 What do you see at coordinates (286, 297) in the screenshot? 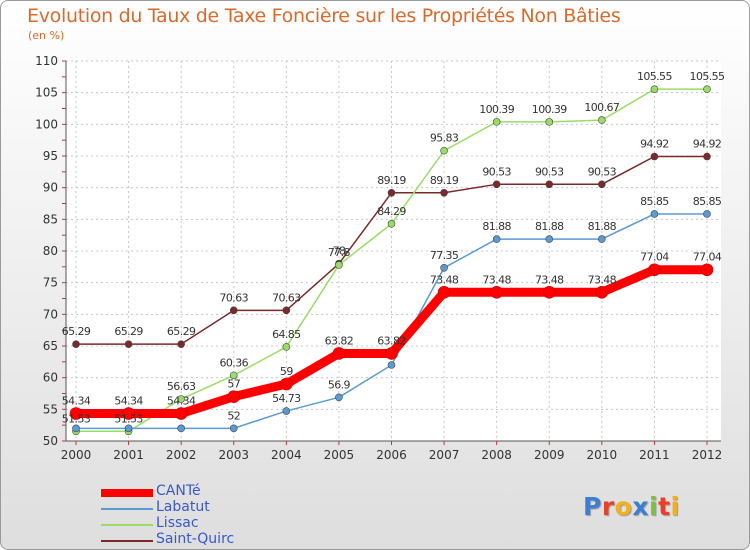
I see `data-label: 70.63` at bounding box center [286, 297].